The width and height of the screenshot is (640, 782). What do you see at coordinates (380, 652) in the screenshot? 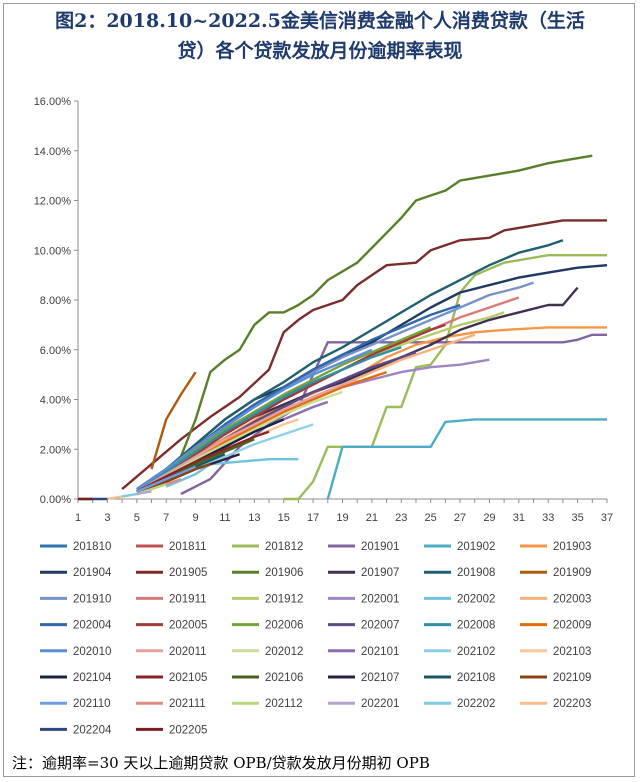
I see `legend-label-202101: 202101` at bounding box center [380, 652].